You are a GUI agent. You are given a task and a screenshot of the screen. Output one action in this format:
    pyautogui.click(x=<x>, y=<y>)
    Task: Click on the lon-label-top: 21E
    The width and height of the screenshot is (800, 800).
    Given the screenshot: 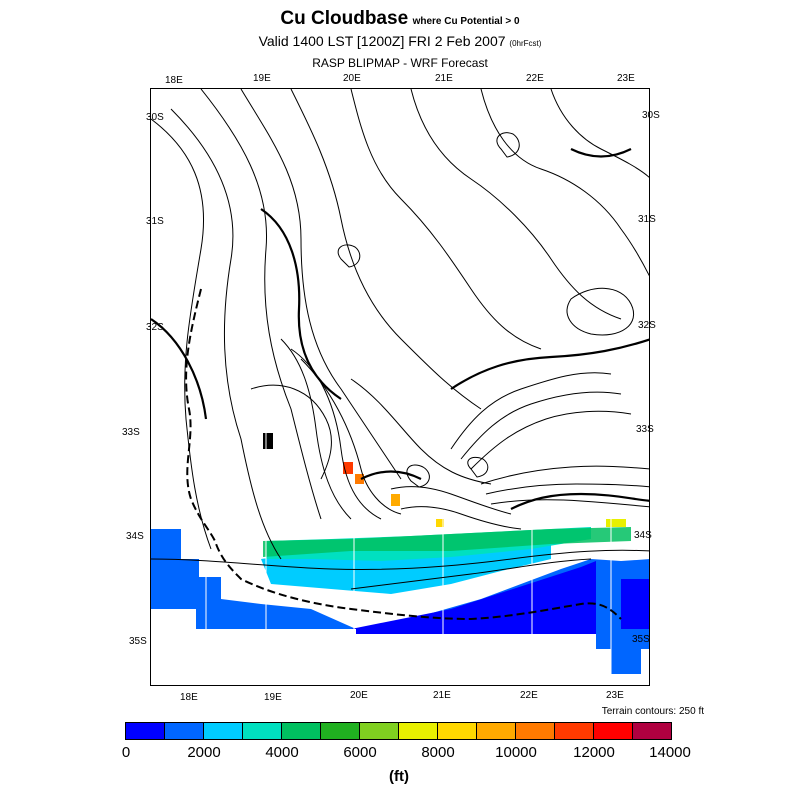 What is the action you would take?
    pyautogui.click(x=444, y=78)
    